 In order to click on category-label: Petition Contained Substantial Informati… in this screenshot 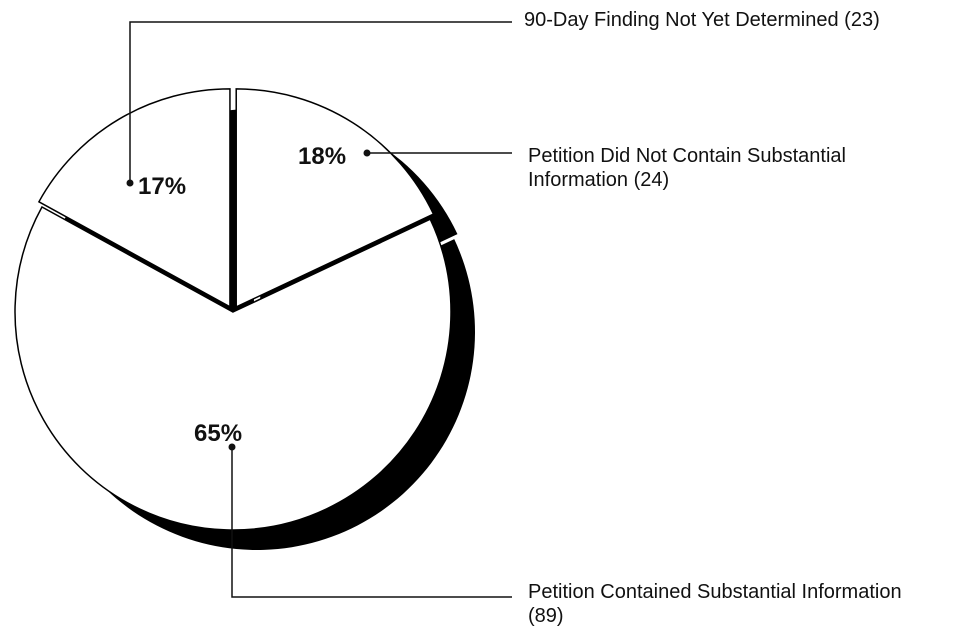, I will do `click(715, 604)`.